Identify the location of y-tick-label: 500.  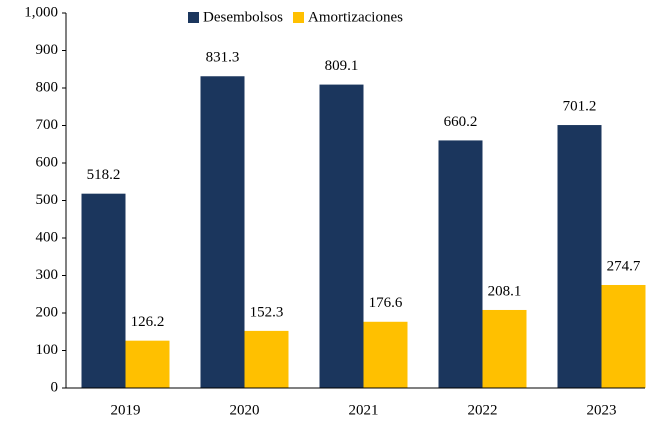
(47, 200).